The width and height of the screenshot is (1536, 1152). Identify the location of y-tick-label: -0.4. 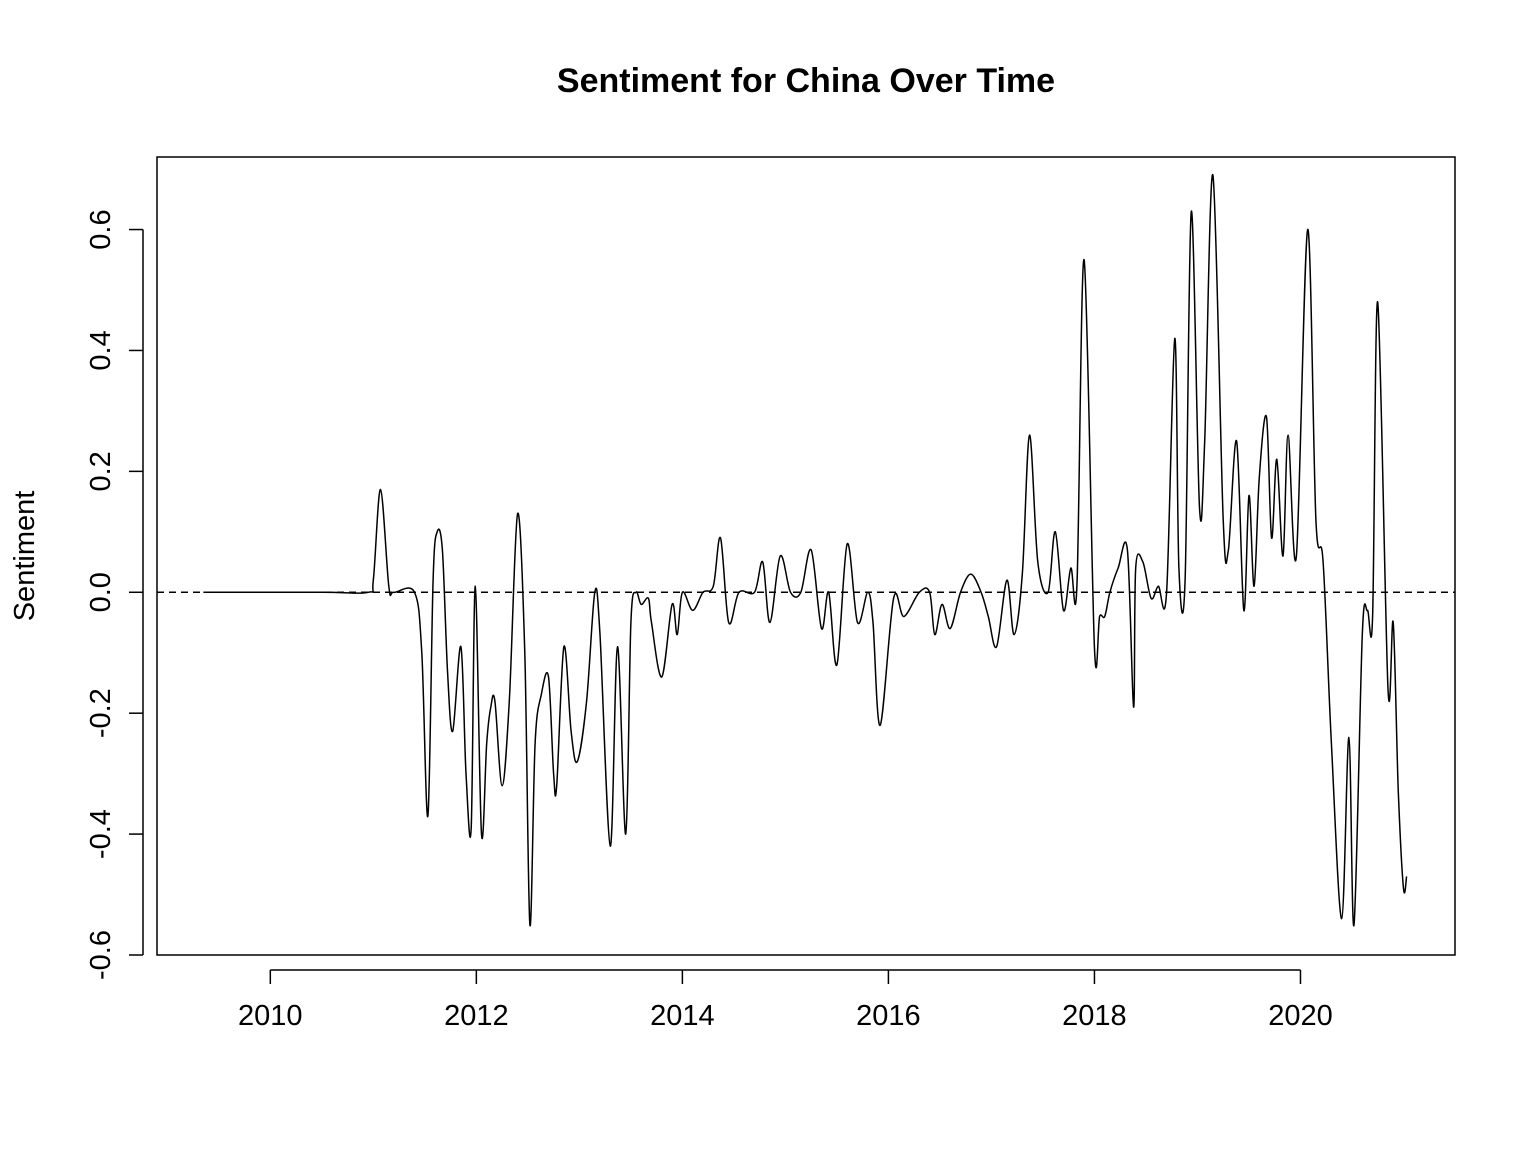
(101, 834).